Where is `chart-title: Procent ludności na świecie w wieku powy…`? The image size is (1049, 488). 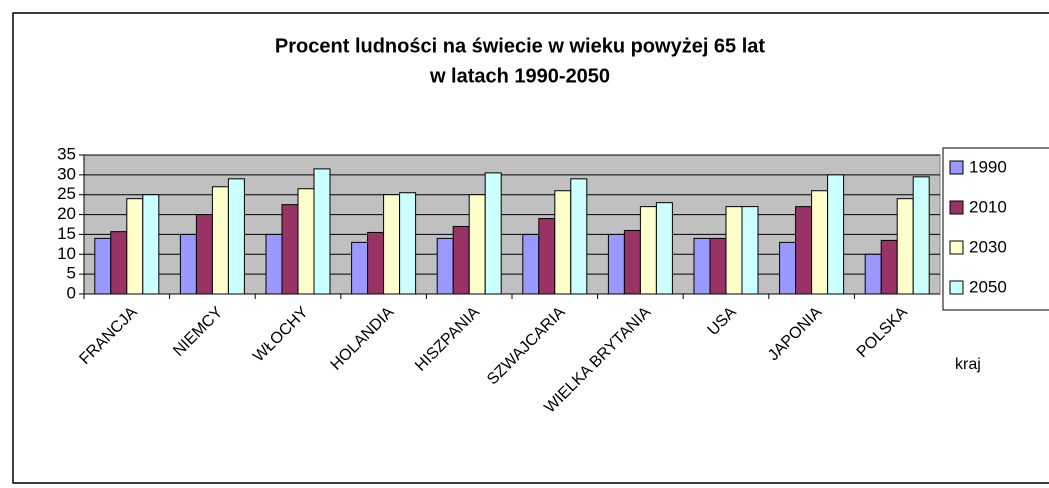
chart-title: Procent ludności na świecie w wieku powy… is located at coordinates (520, 46).